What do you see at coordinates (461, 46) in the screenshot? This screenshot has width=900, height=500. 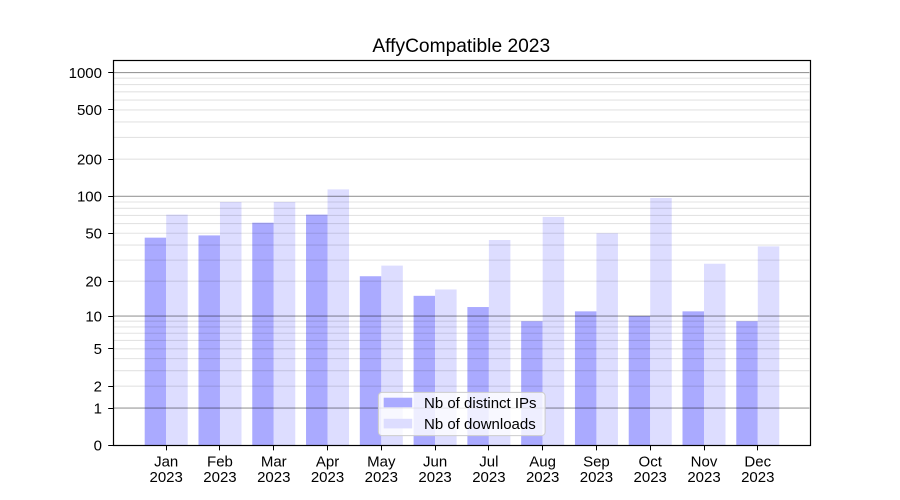 I see `svg-text: AffyCompatible 2023` at bounding box center [461, 46].